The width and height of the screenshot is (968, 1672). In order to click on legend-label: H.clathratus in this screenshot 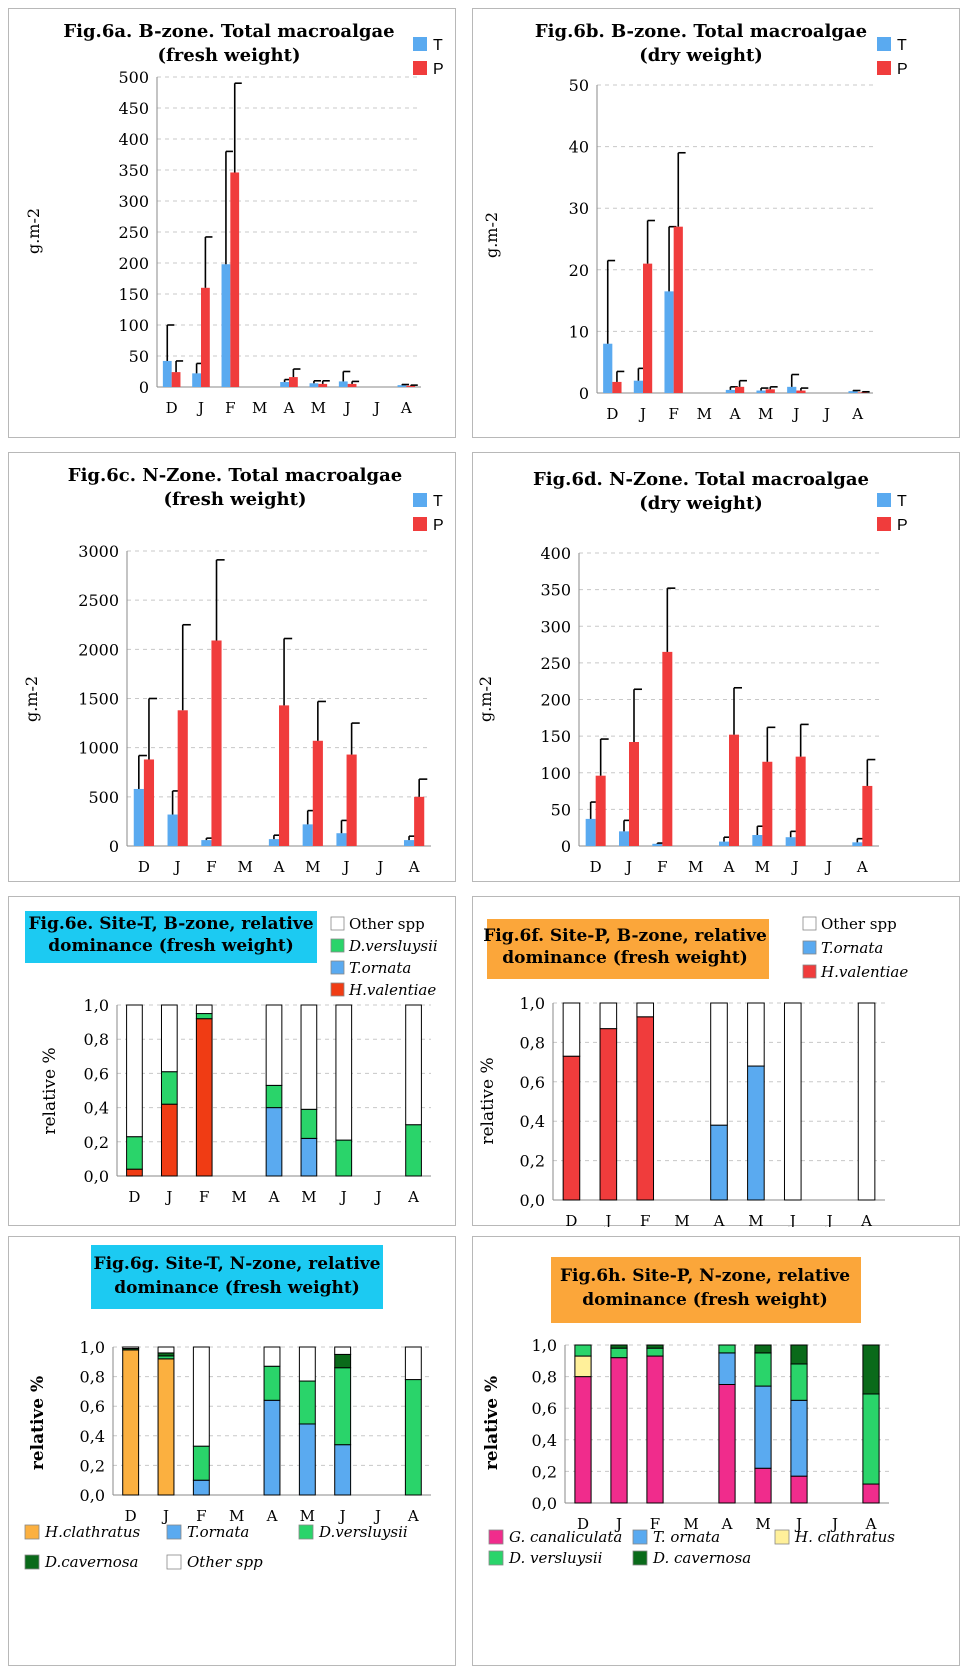, I will do `click(92, 1532)`.